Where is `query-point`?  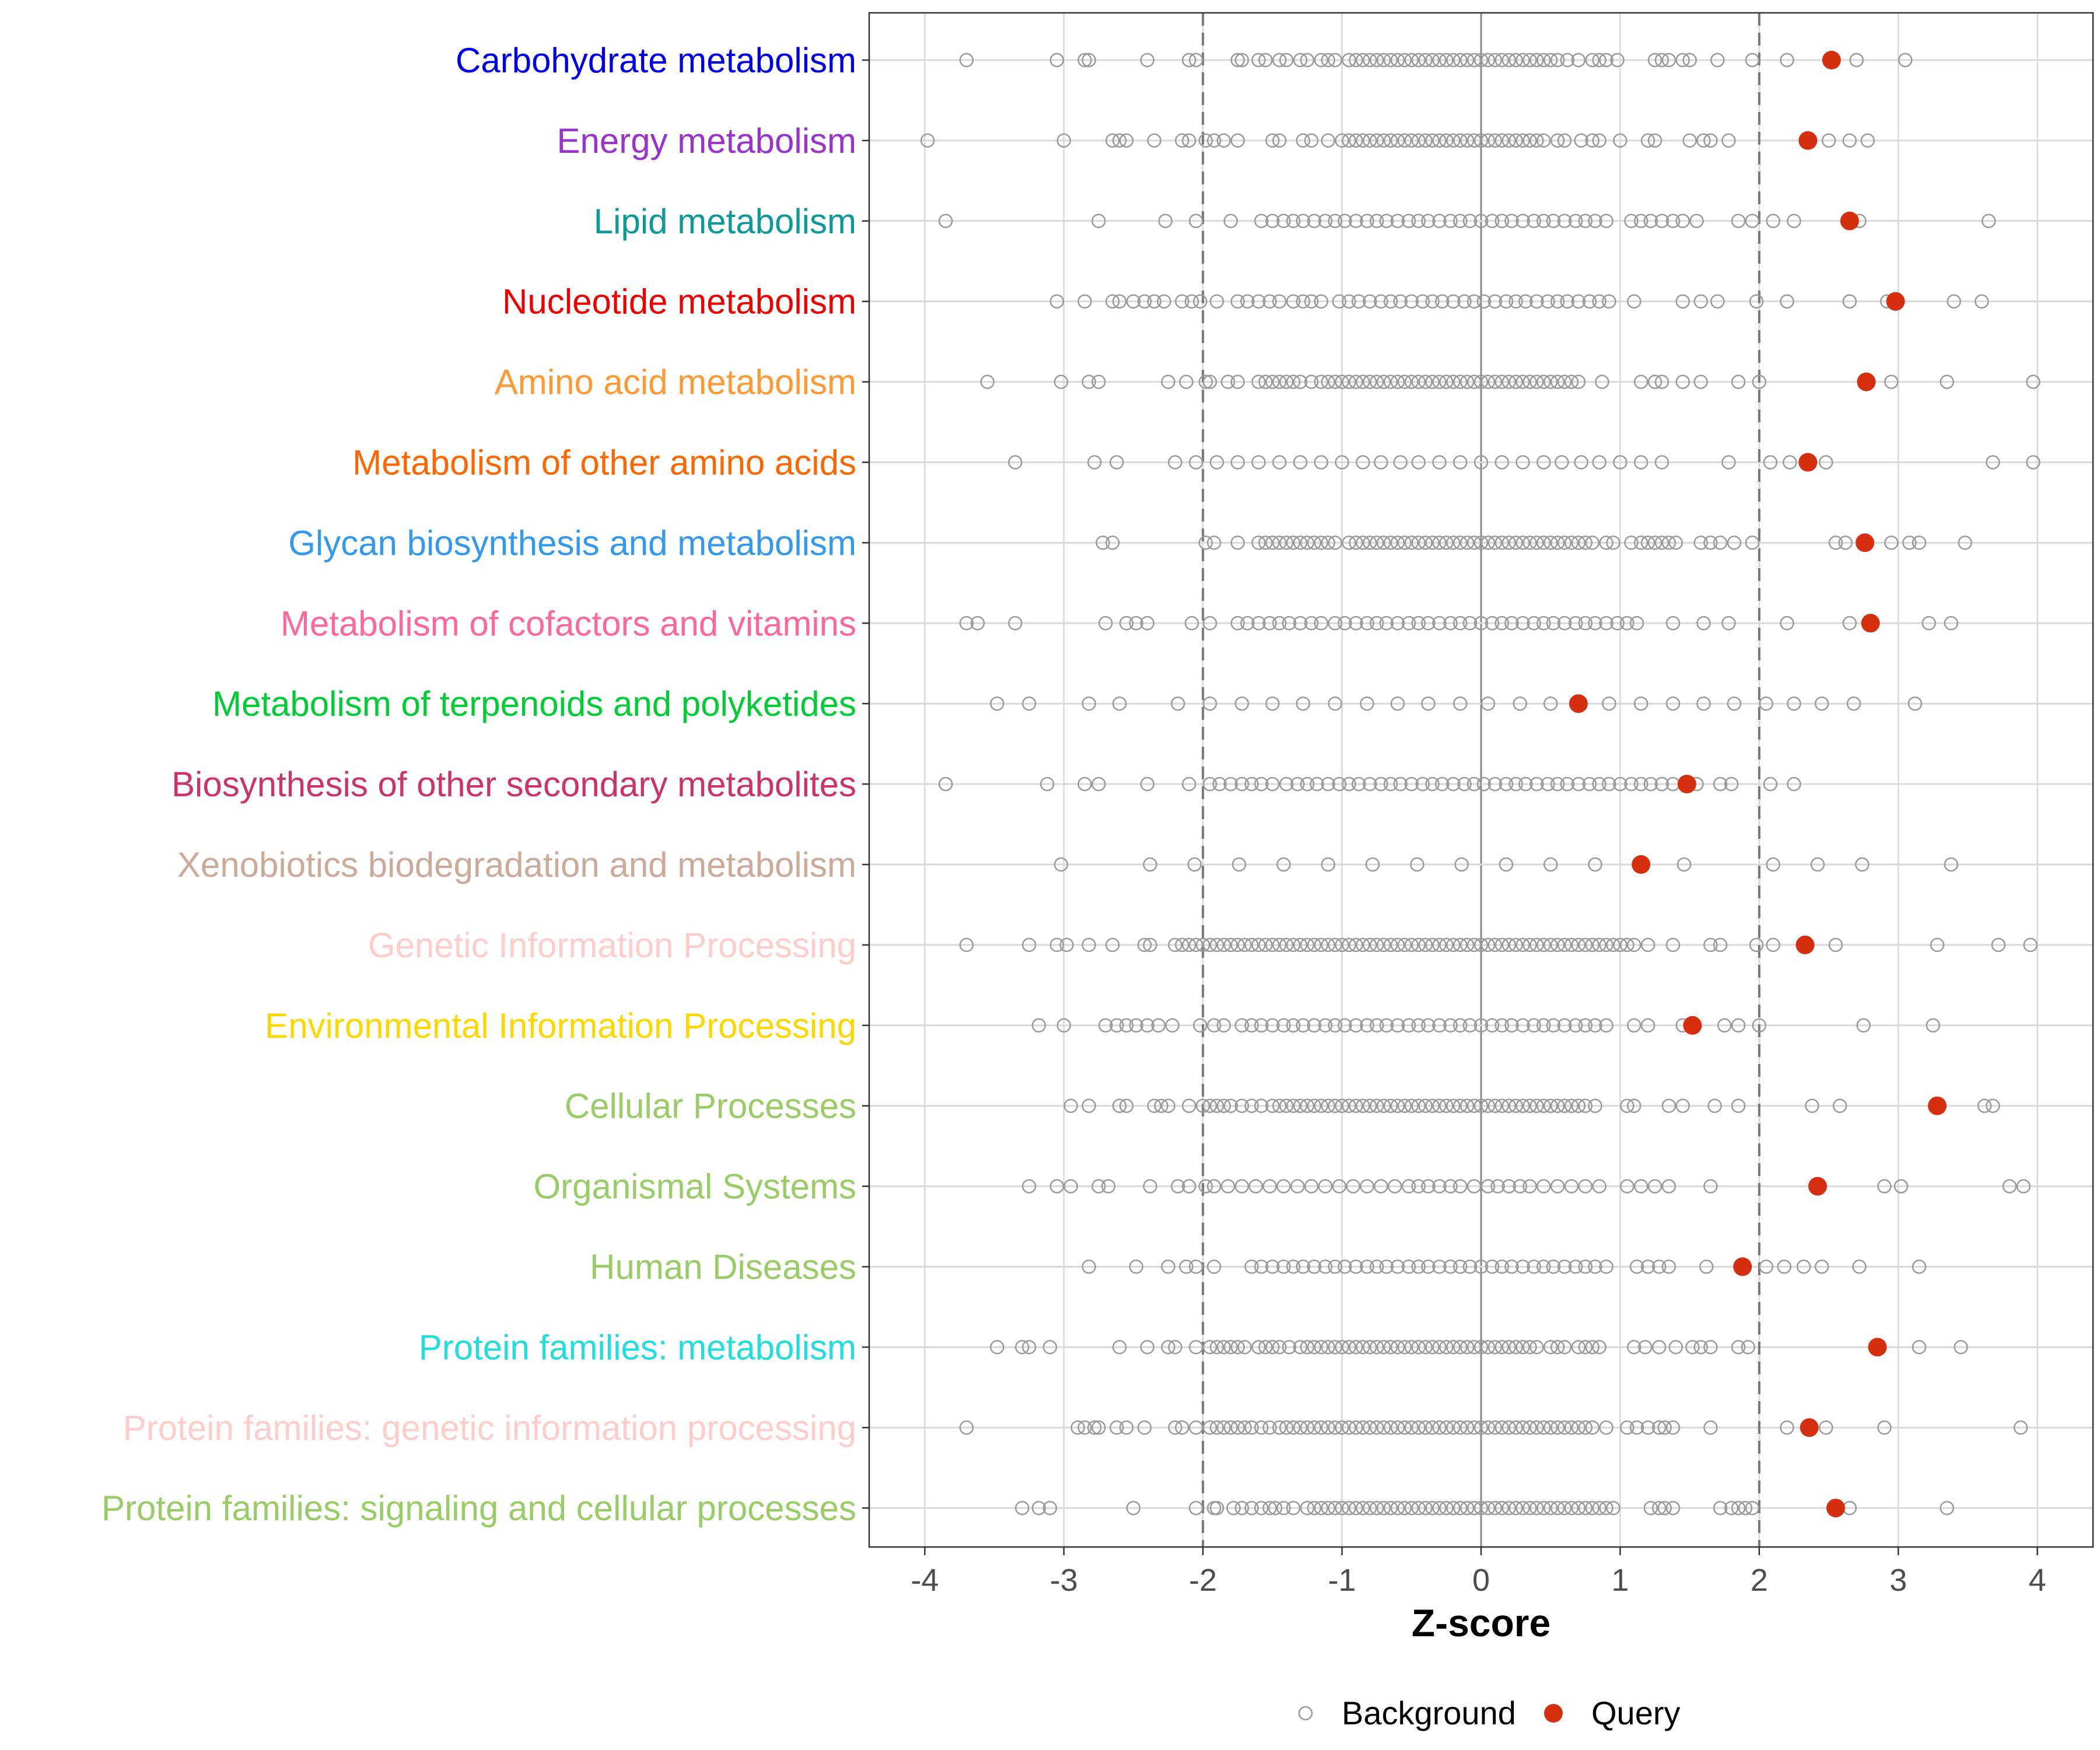
query-point is located at coordinates (1808, 462).